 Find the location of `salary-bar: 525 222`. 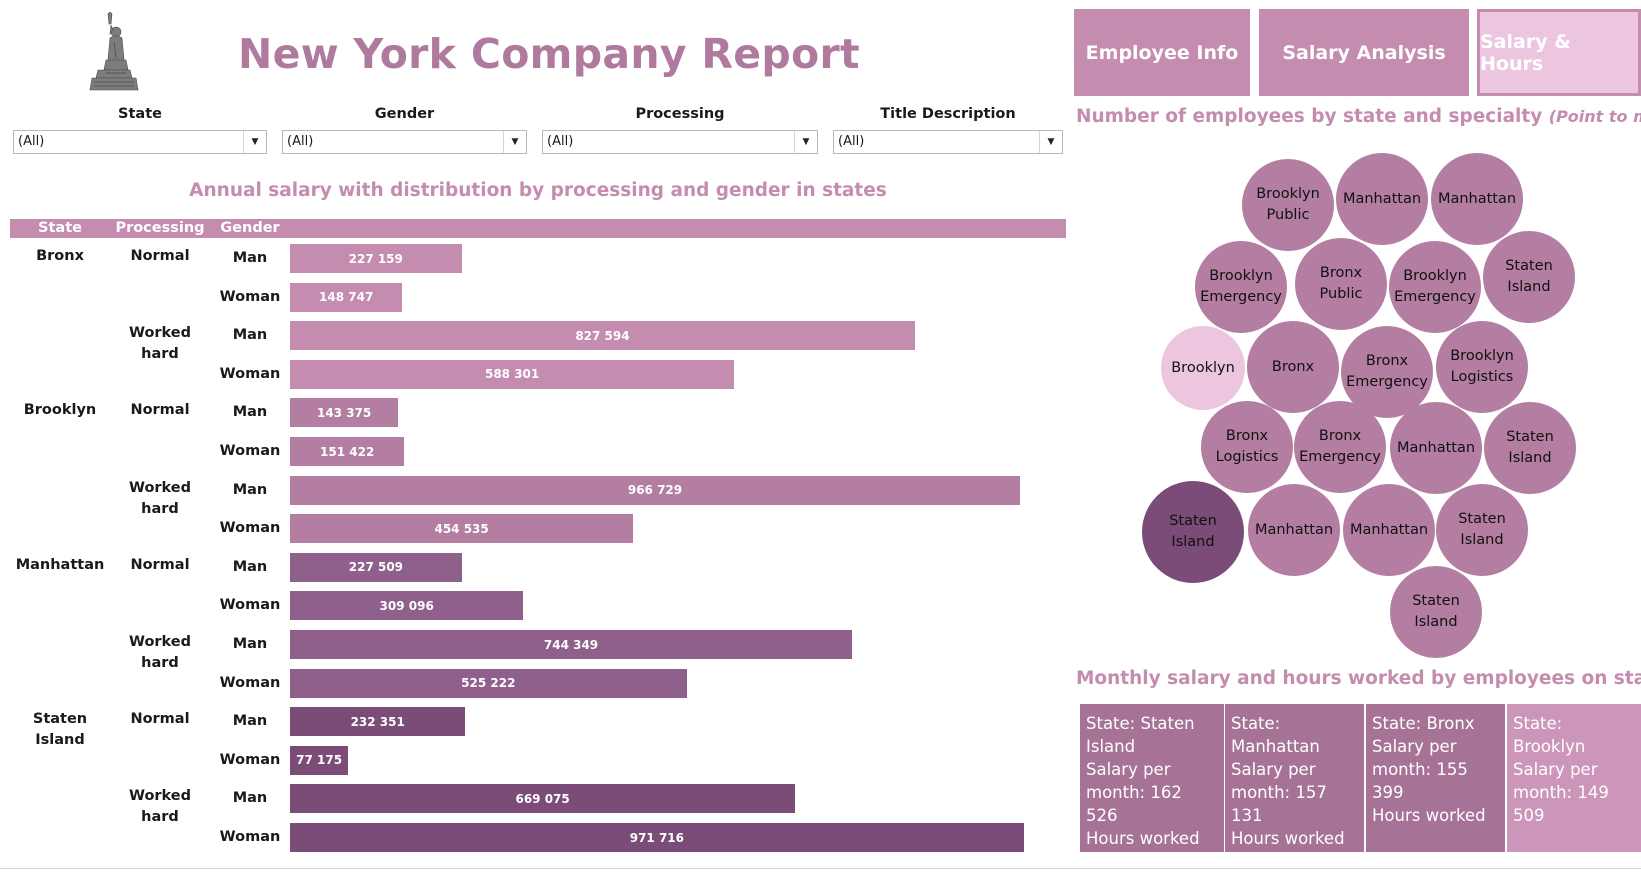

salary-bar: 525 222 is located at coordinates (488, 683).